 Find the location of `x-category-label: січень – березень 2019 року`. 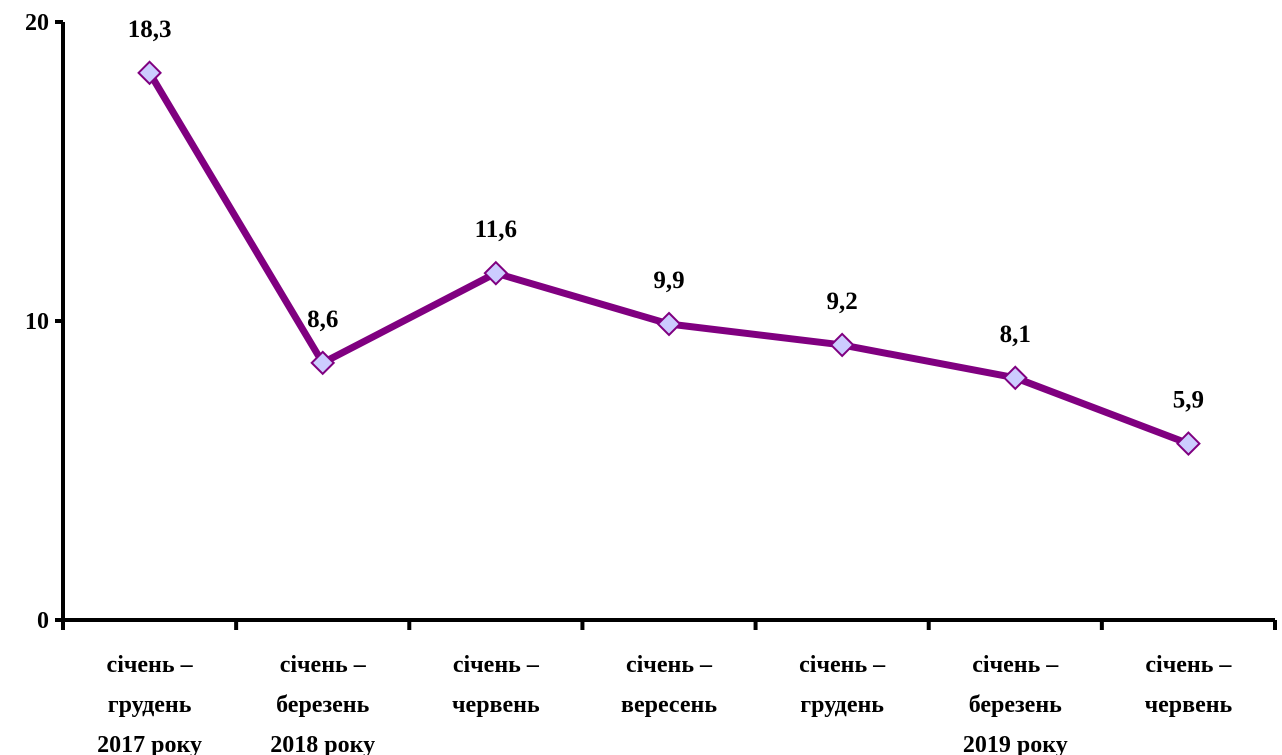

x-category-label: січень – березень 2019 року is located at coordinates (1015, 703).